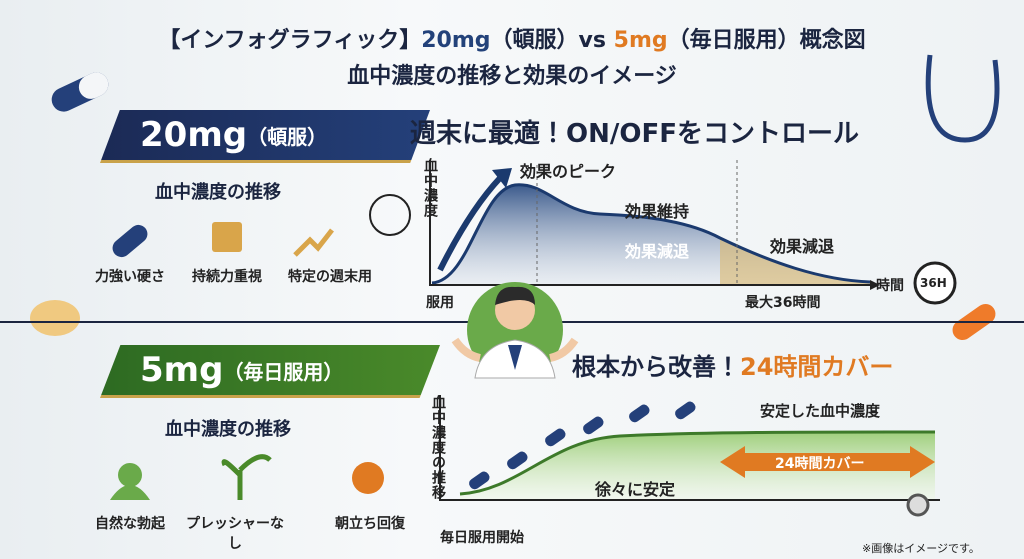  What do you see at coordinates (430, 188) in the screenshot?
I see `y-axis-label: 血中濃度` at bounding box center [430, 188].